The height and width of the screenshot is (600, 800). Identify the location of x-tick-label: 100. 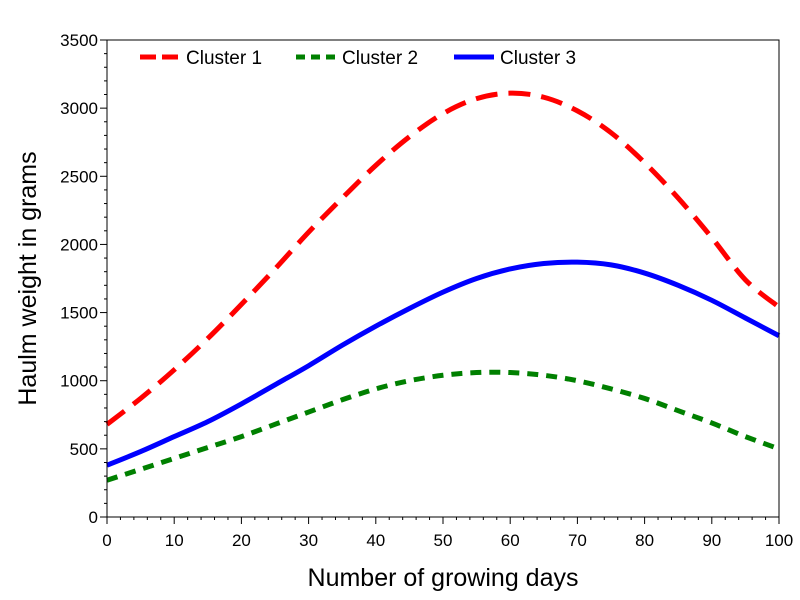
(779, 540).